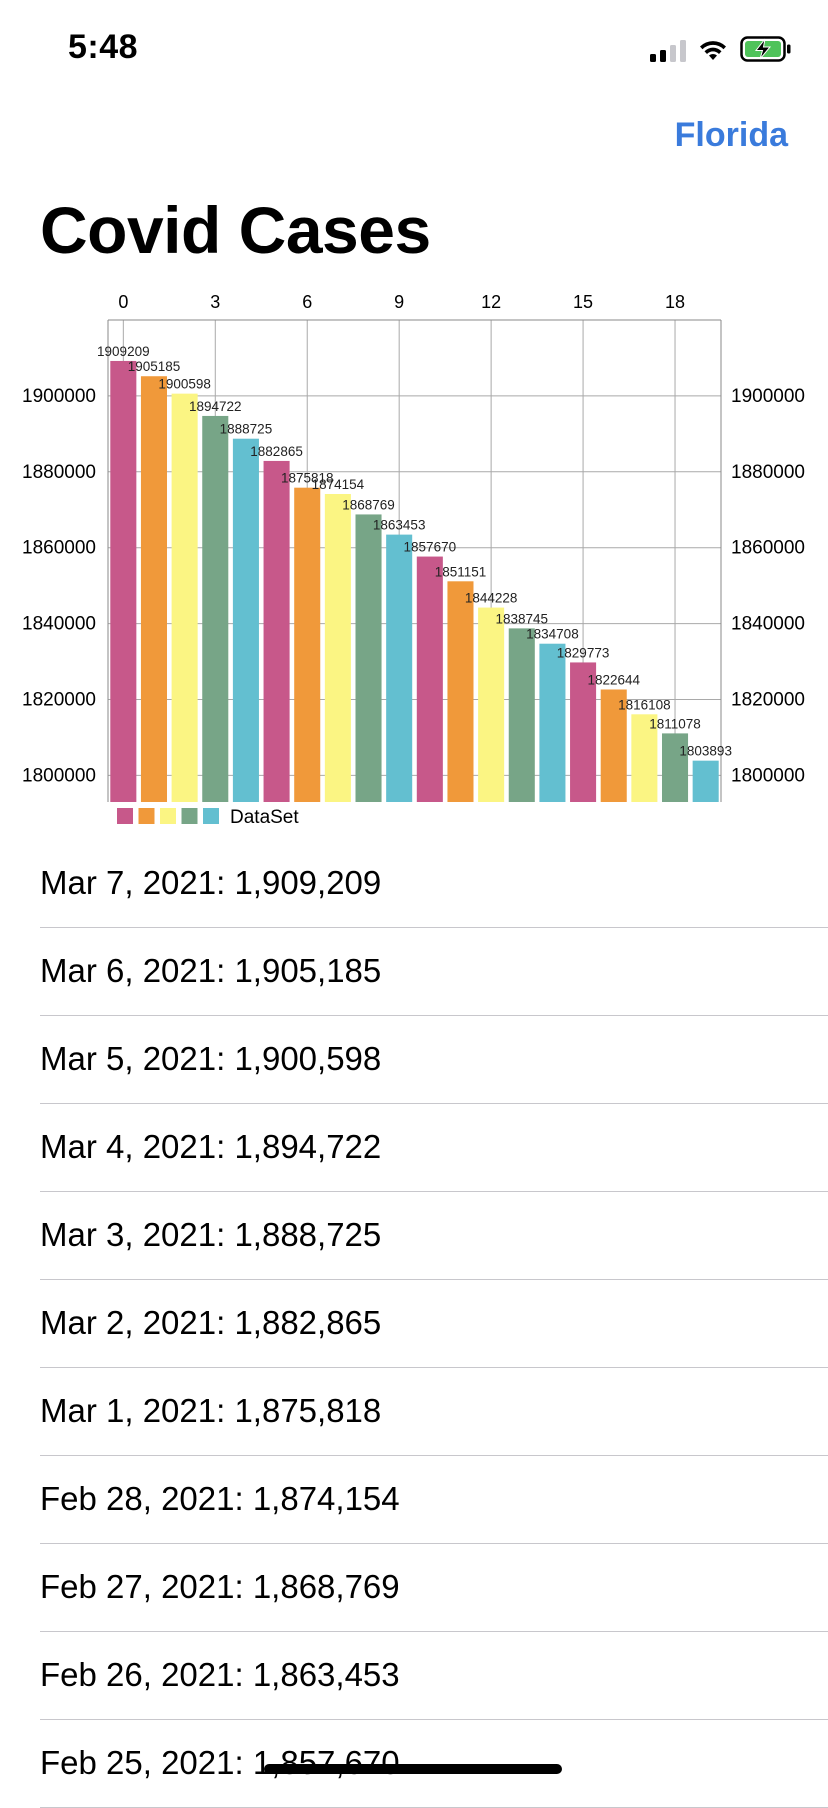 This screenshot has height=1808, width=828. What do you see at coordinates (675, 723) in the screenshot?
I see `data-label: 1811078` at bounding box center [675, 723].